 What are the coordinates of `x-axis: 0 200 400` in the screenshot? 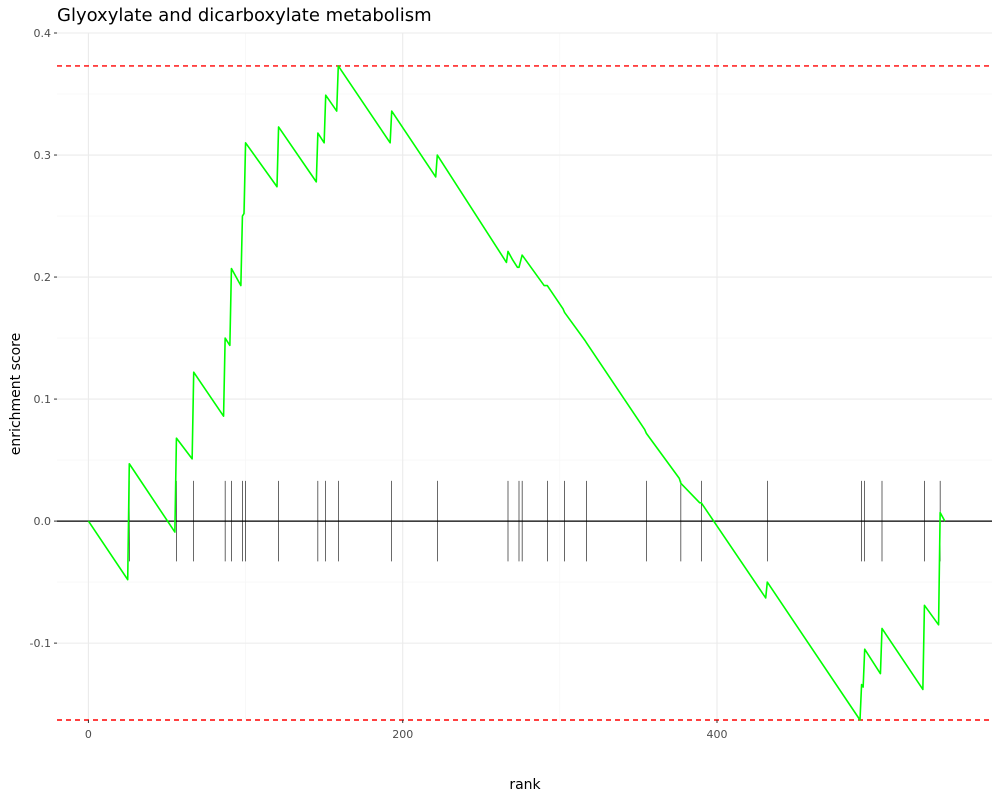 It's located at (406, 730).